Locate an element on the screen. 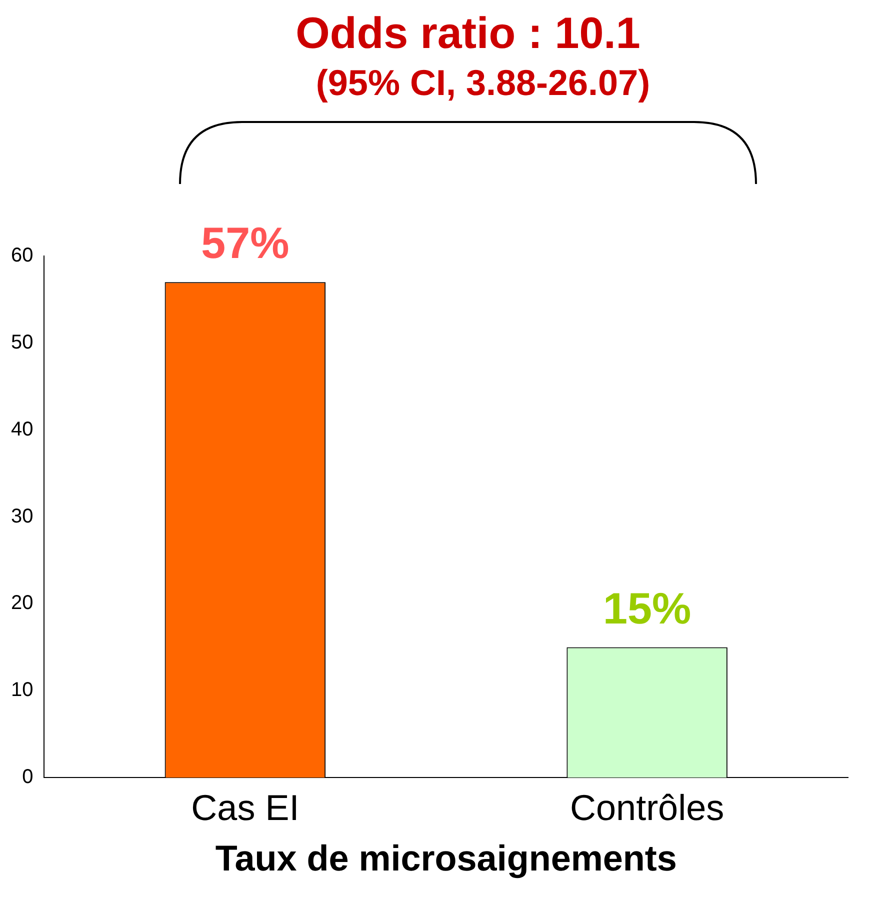  chart-title: Odds ratio : 10.1 is located at coordinates (468, 34).